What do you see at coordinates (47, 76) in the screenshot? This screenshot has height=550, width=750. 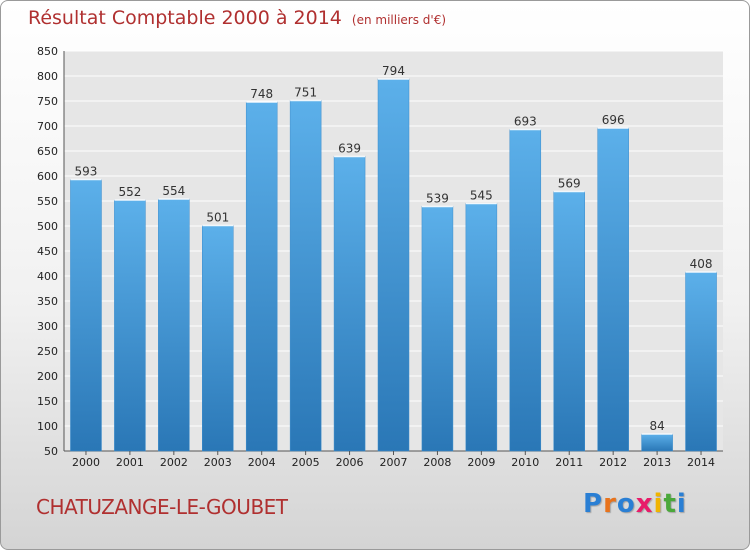 I see `y-tick-label: 800` at bounding box center [47, 76].